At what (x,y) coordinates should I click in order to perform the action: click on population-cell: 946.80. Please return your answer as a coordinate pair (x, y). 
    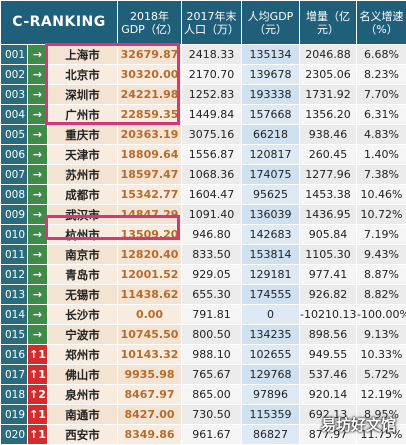
    Looking at the image, I should click on (212, 235).